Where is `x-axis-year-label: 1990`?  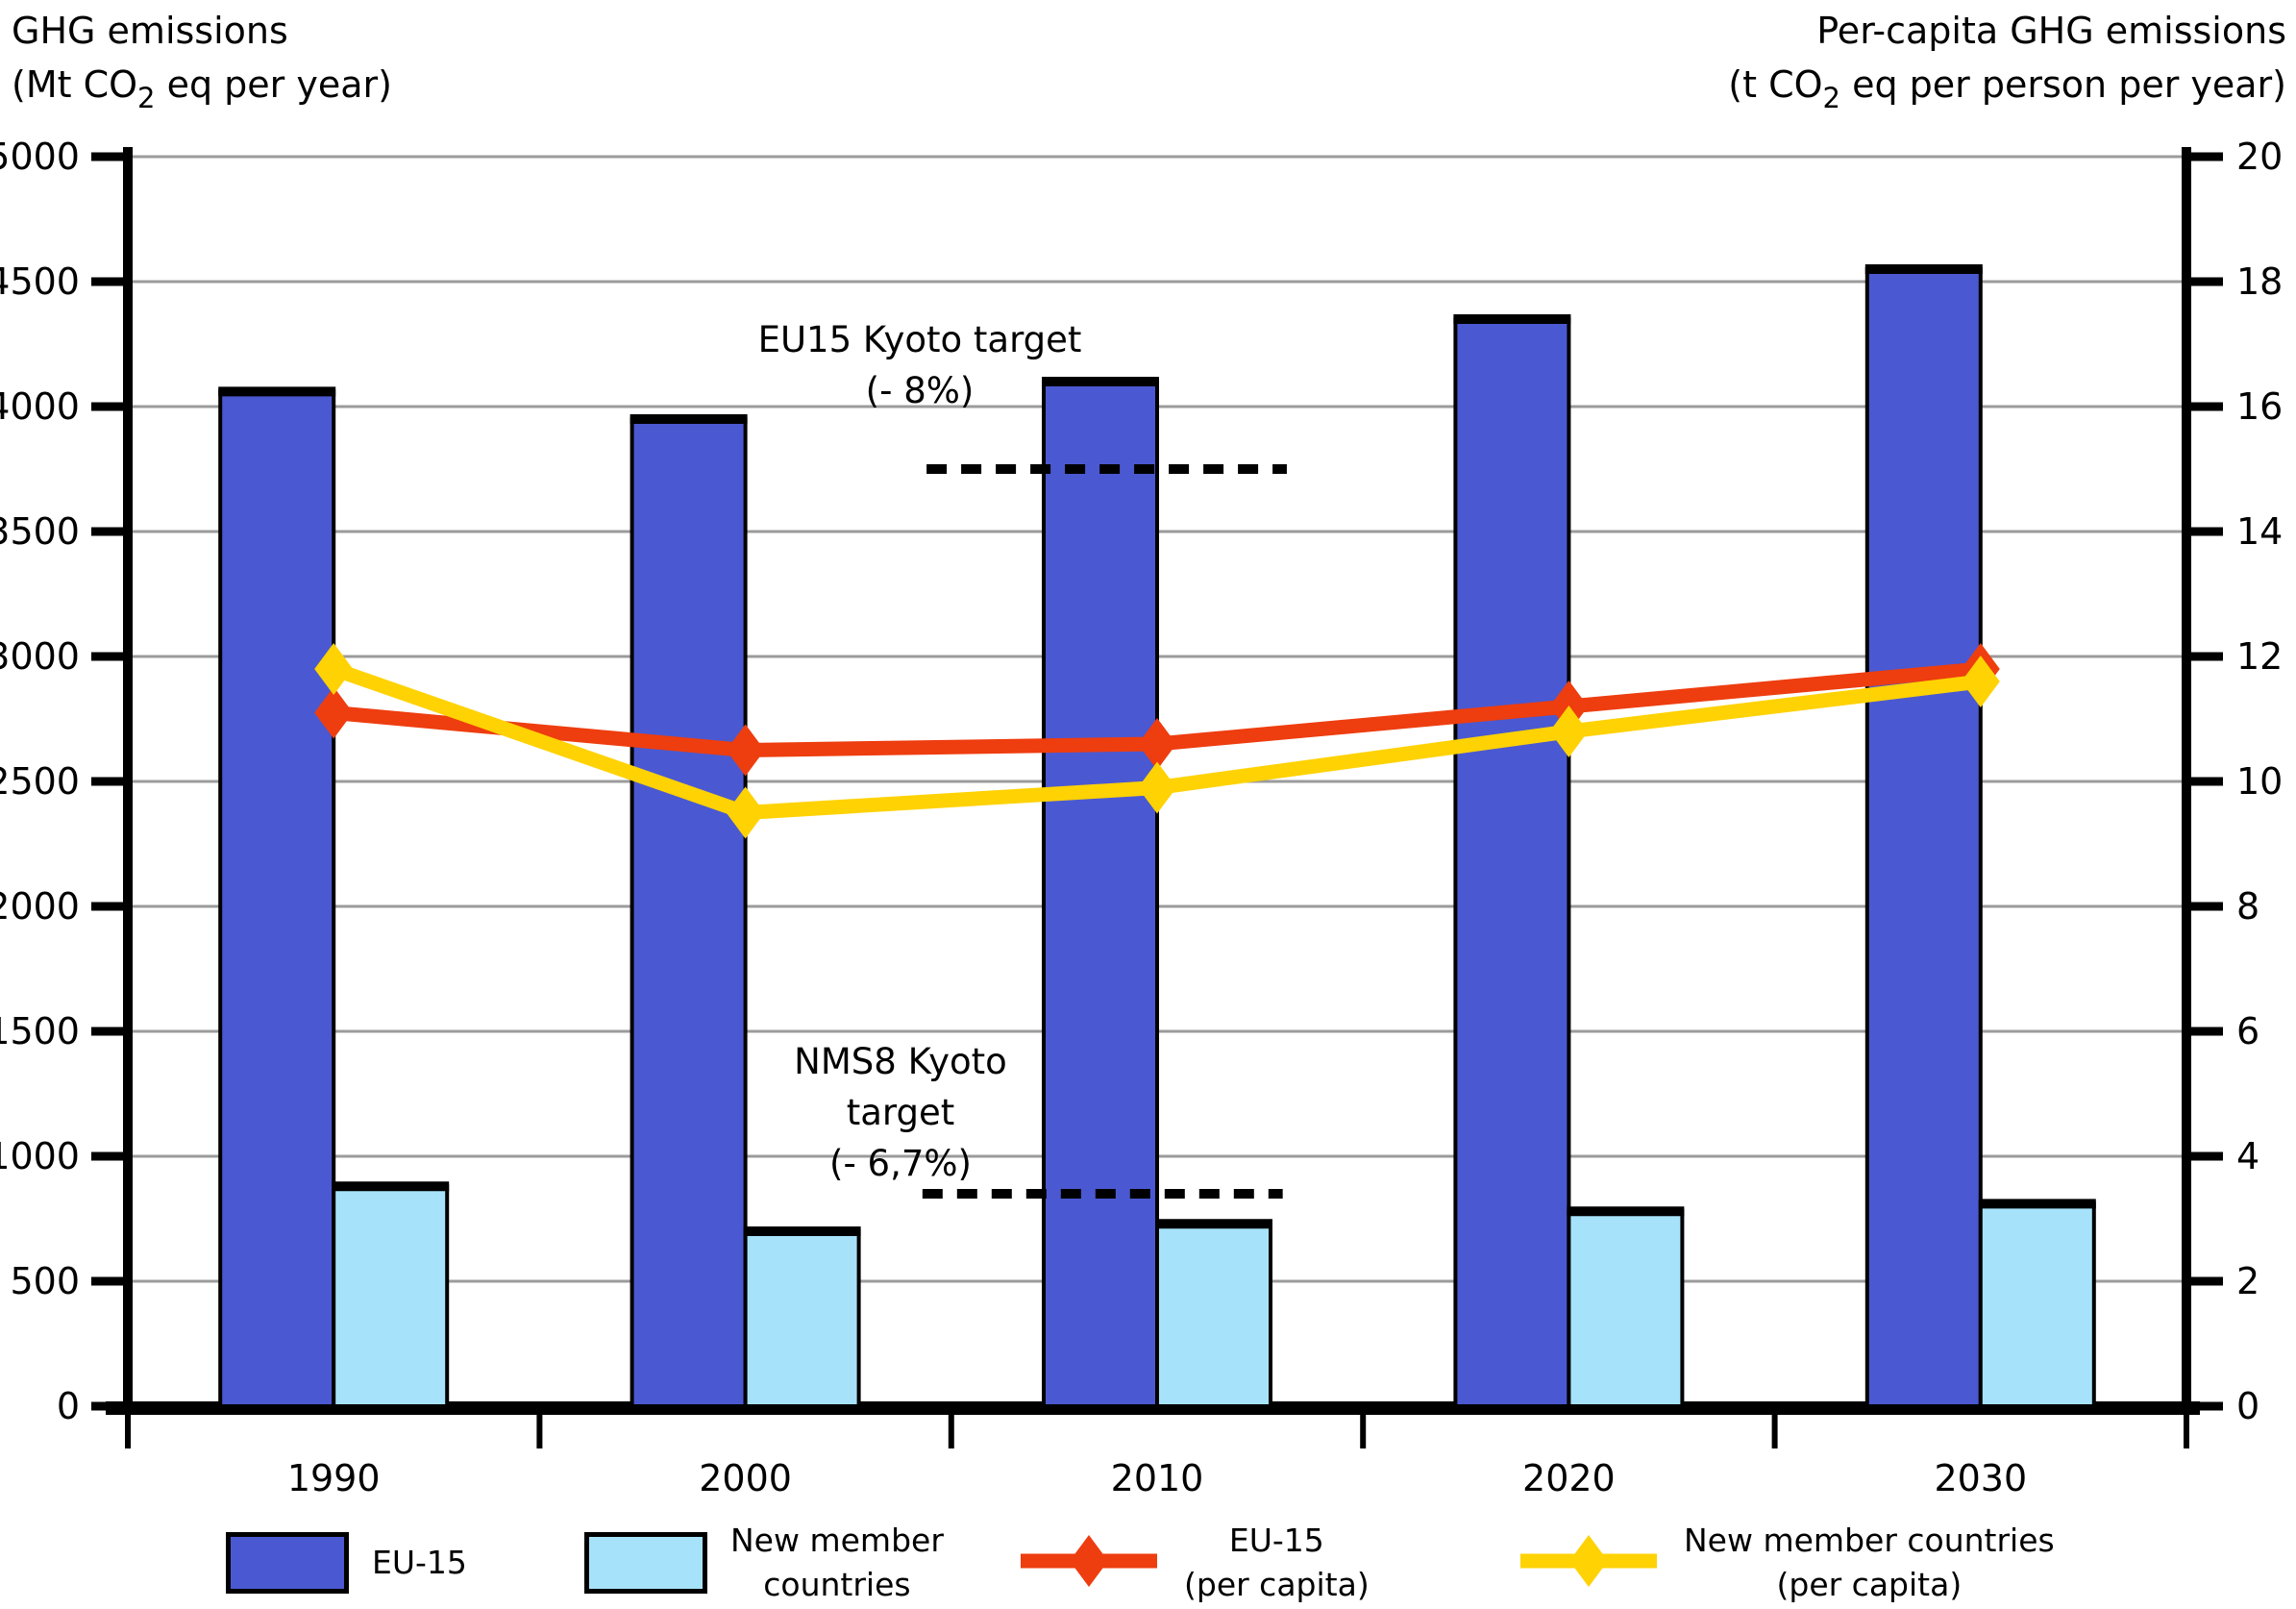 x-axis-year-label: 1990 is located at coordinates (334, 1478).